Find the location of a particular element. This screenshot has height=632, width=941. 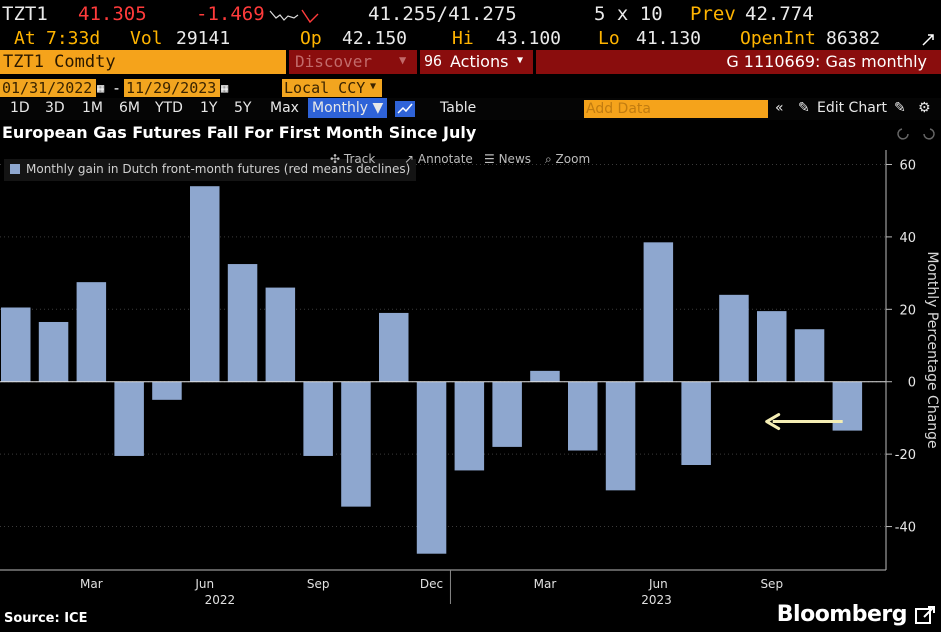

range-3d: 3D is located at coordinates (55, 108).